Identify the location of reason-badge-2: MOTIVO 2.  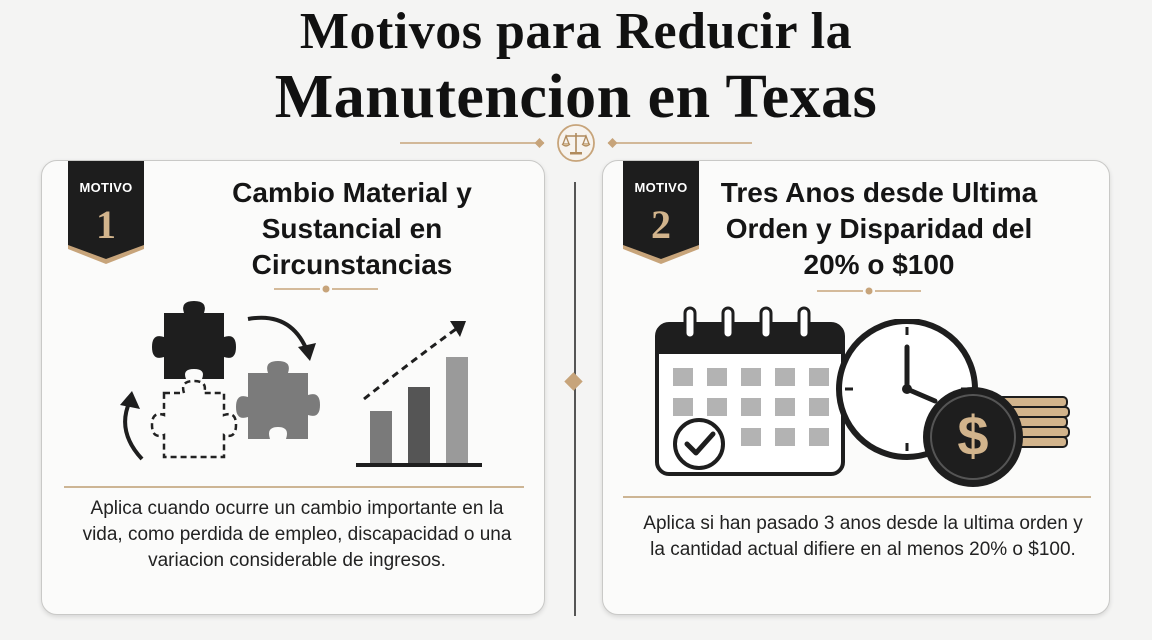
(661, 213).